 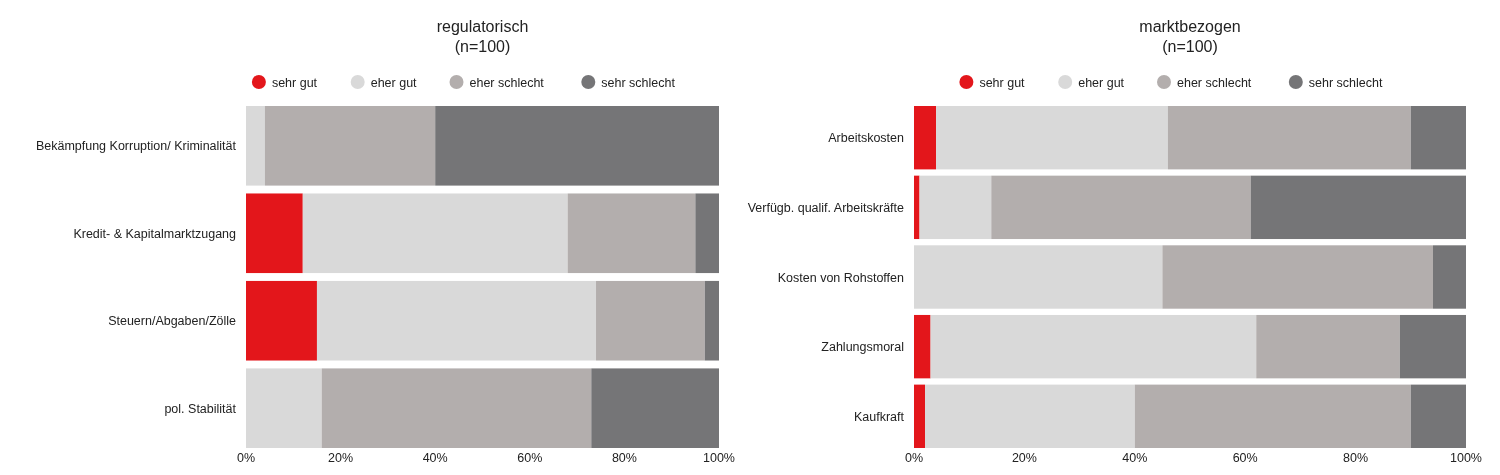 What do you see at coordinates (866, 138) in the screenshot?
I see `y-tick-label: Arbeitskosten` at bounding box center [866, 138].